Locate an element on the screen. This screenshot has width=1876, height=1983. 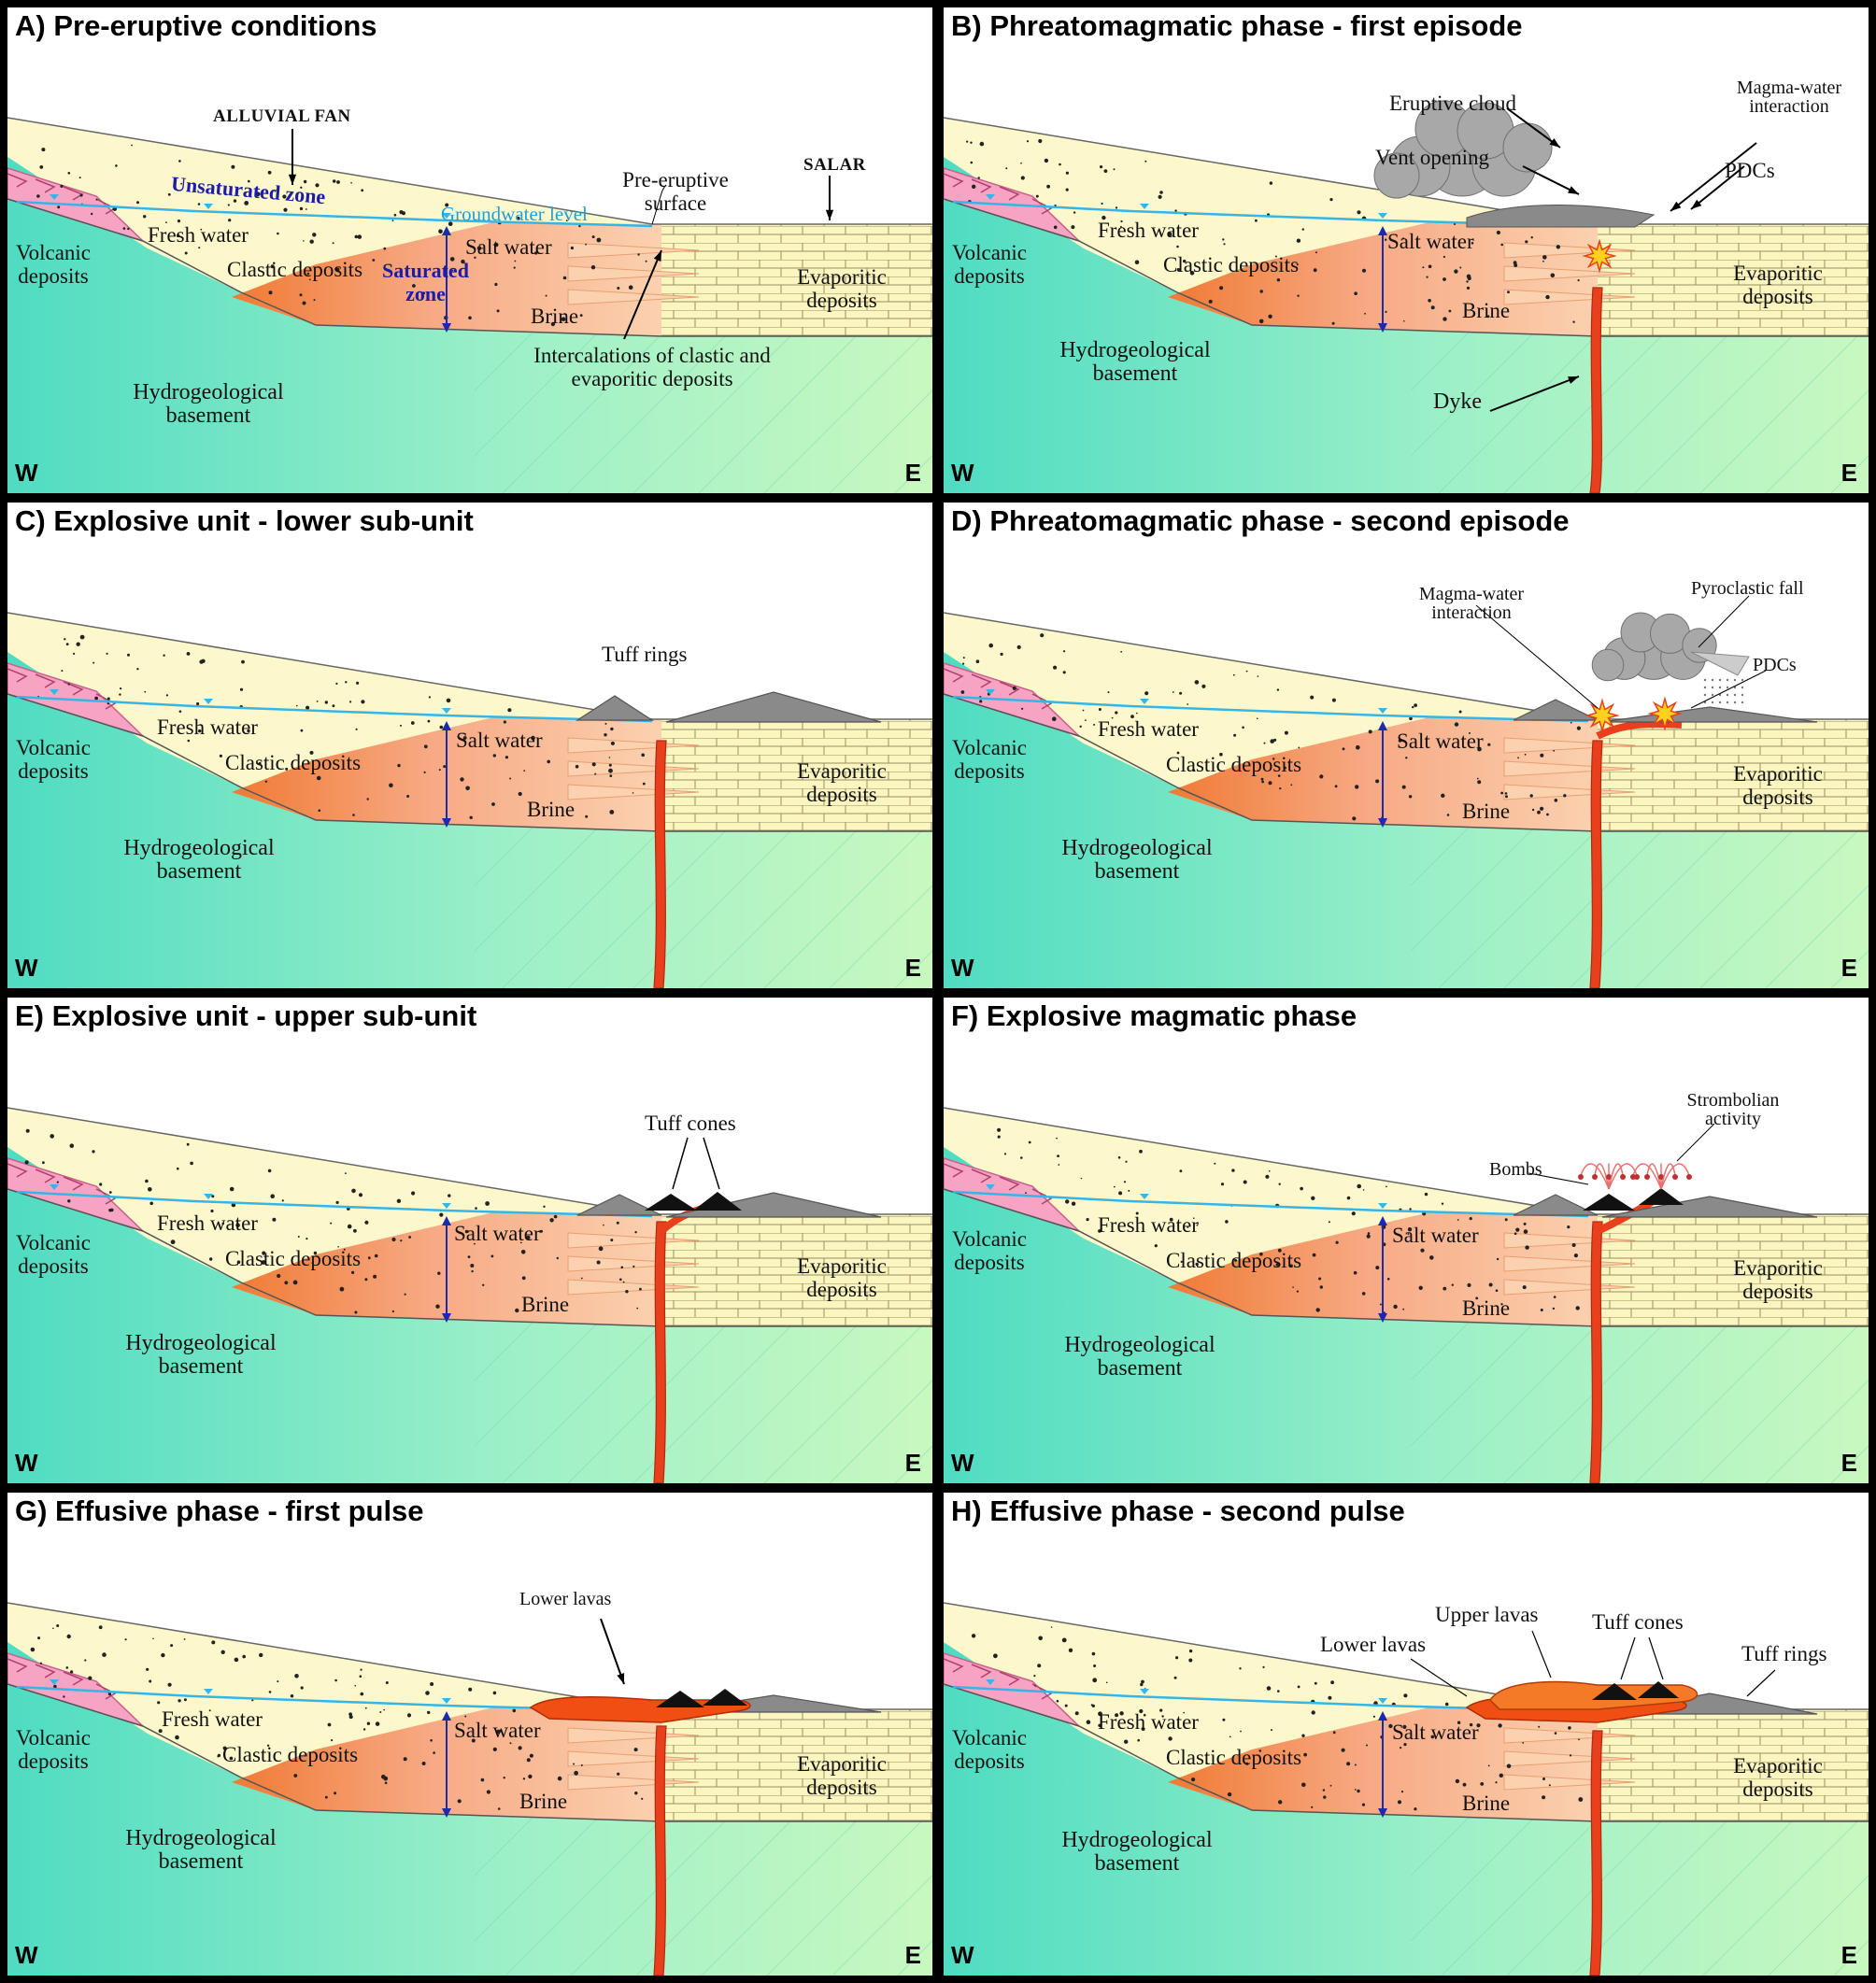
tuff-cones-label: Tuff cones is located at coordinates (1638, 1622).